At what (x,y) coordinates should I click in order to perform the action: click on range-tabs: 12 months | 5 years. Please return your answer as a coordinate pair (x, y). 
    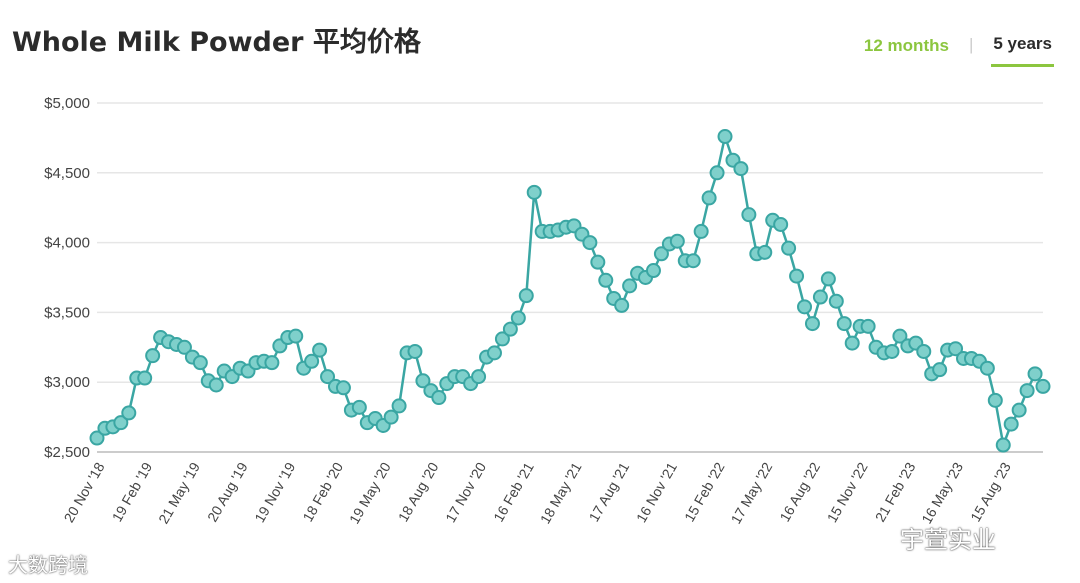
    Looking at the image, I should click on (958, 49).